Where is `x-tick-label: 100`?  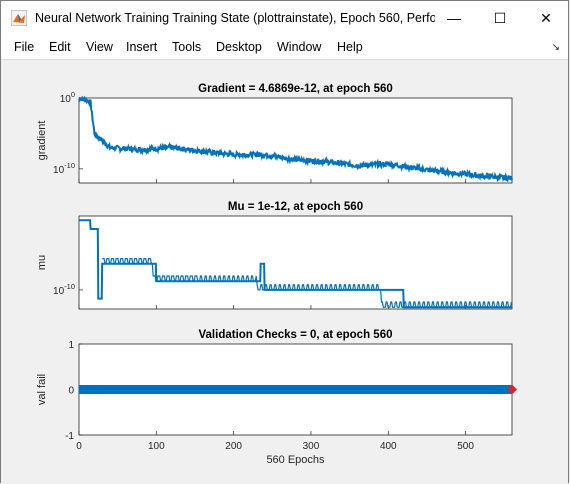 x-tick-label: 100 is located at coordinates (156, 446).